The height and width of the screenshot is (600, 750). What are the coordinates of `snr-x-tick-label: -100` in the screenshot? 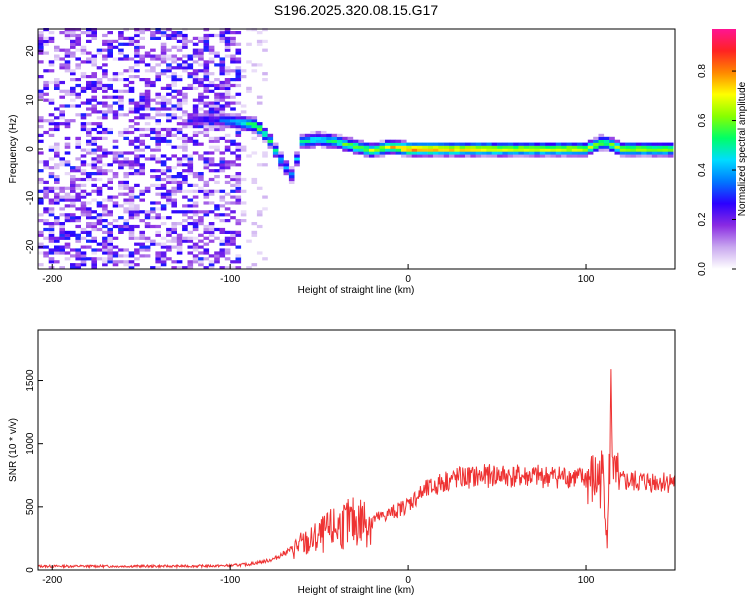 It's located at (230, 580).